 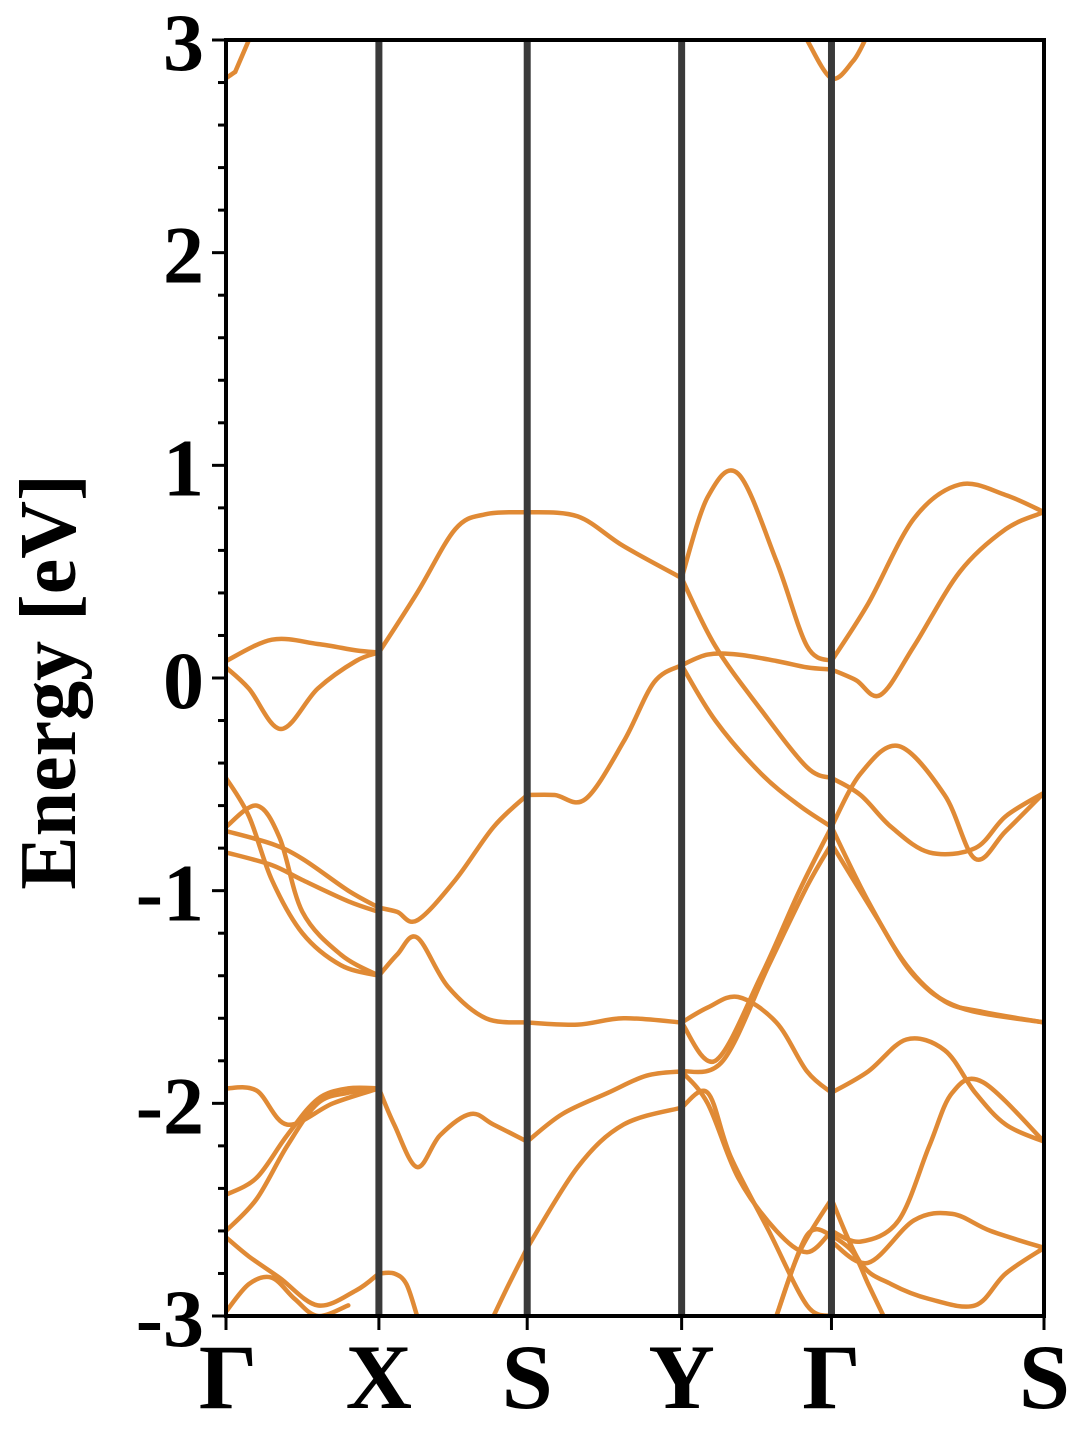 I want to click on y-axis-ticks: 3 2 1 0 -1 -2 -3, so click(x=181, y=682).